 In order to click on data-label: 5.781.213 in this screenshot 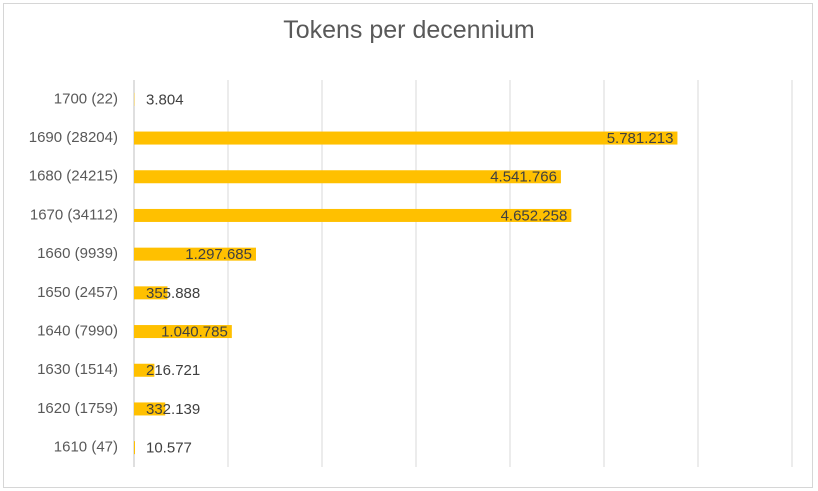, I will do `click(640, 138)`.